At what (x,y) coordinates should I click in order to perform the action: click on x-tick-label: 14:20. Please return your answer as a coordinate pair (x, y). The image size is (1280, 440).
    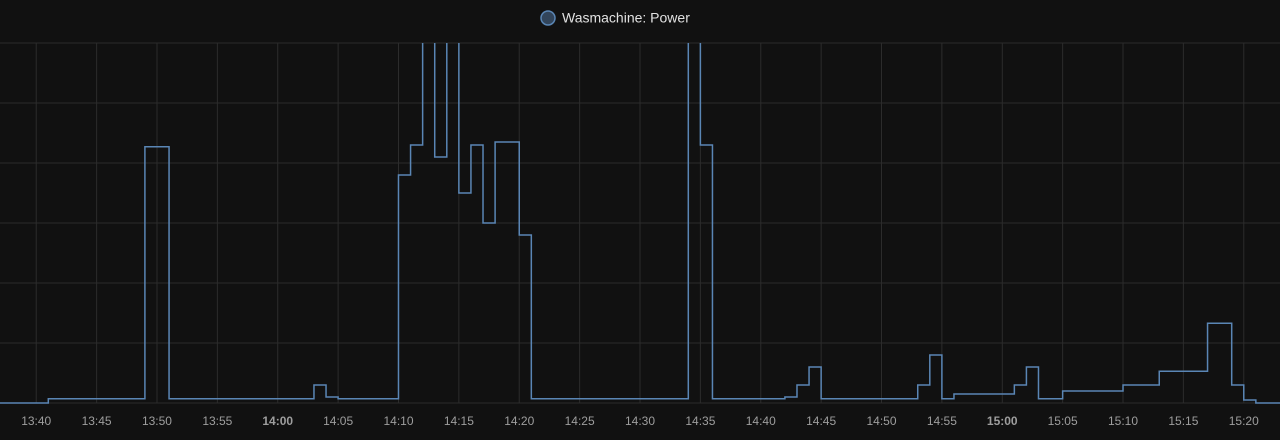
    Looking at the image, I should click on (519, 421).